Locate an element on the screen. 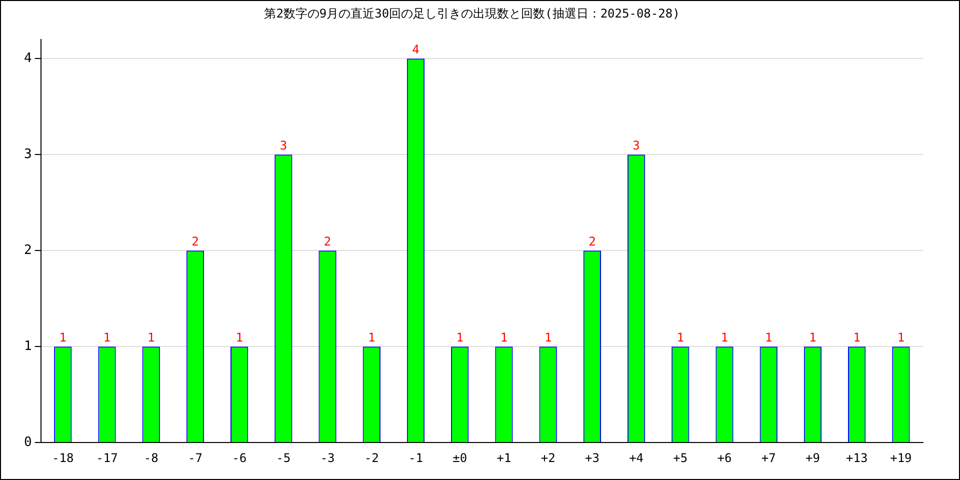 The image size is (960, 480). x-tick-label: +2 is located at coordinates (548, 457).